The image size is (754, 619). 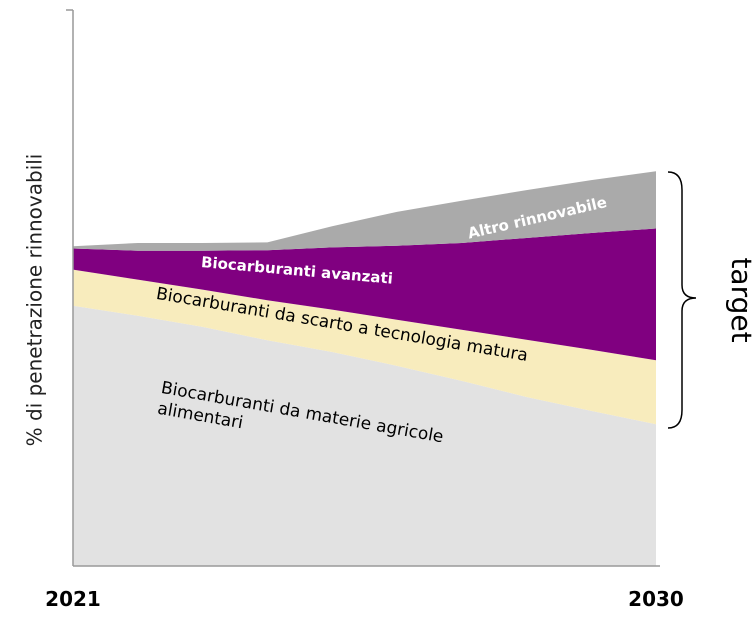 I want to click on x-tick-label: 2021, so click(x=73, y=599).